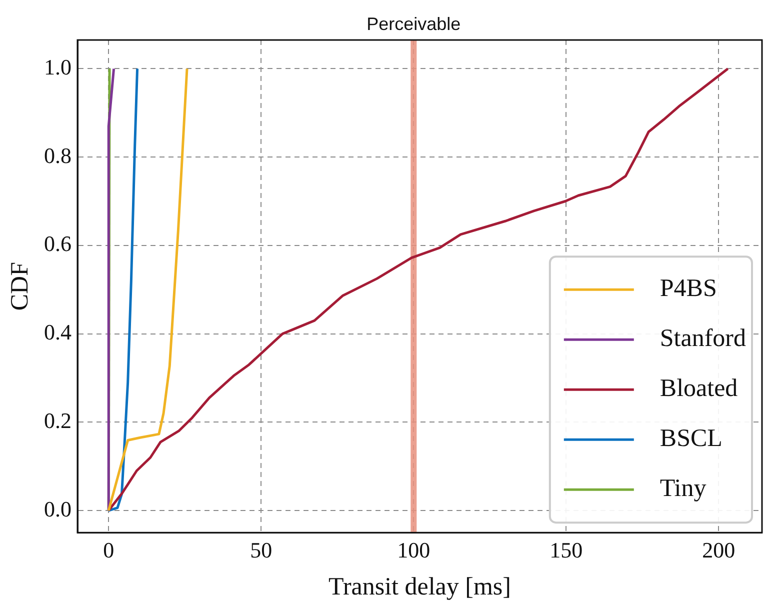 The width and height of the screenshot is (764, 609). Describe the element at coordinates (58, 509) in the screenshot. I see `y-tick-label: 0.0` at that location.